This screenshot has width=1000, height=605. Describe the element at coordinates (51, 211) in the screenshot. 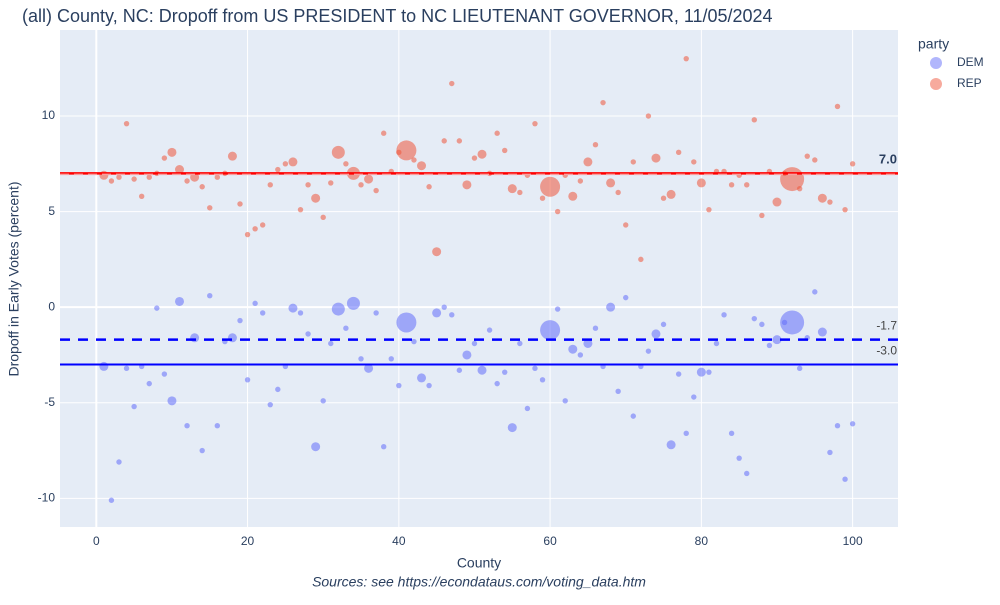

I see `y-tick-label: 5` at that location.